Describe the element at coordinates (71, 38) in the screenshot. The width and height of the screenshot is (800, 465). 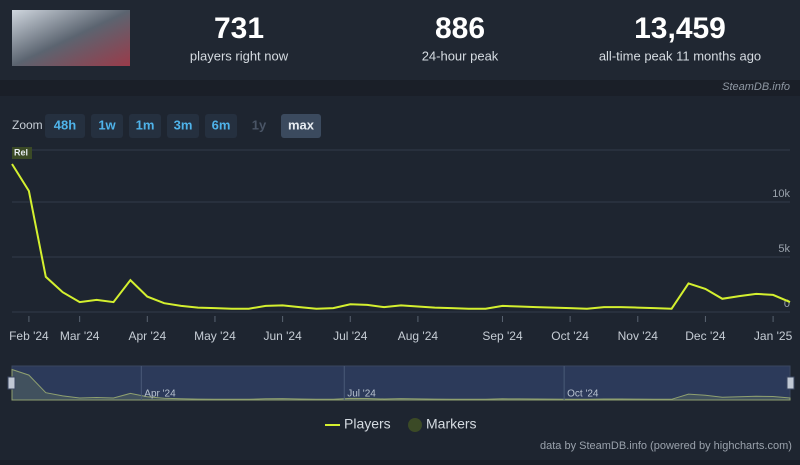
I see `game-thumbnail` at that location.